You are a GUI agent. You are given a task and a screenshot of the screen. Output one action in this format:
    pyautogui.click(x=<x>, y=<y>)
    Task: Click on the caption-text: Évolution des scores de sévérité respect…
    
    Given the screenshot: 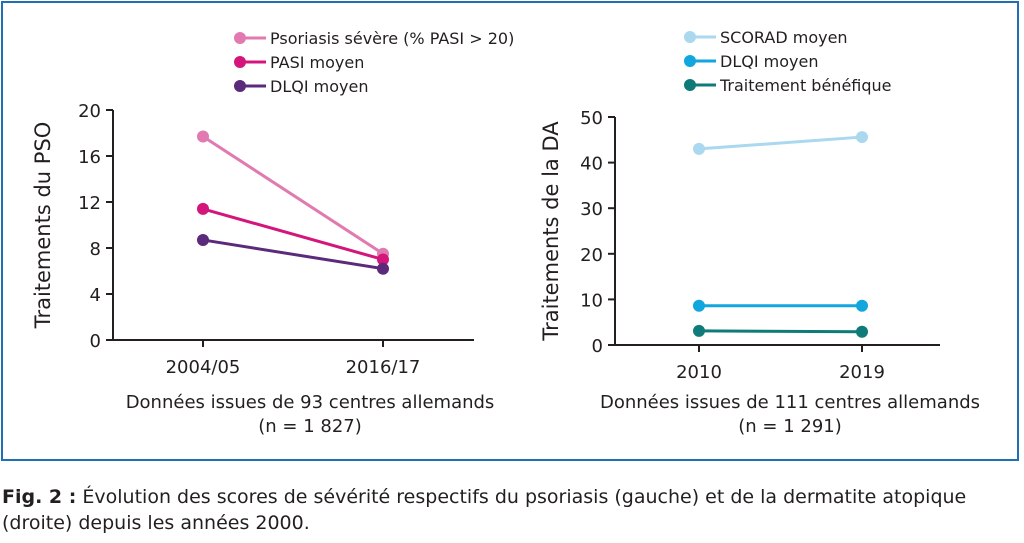 What is the action you would take?
    pyautogui.click(x=484, y=510)
    